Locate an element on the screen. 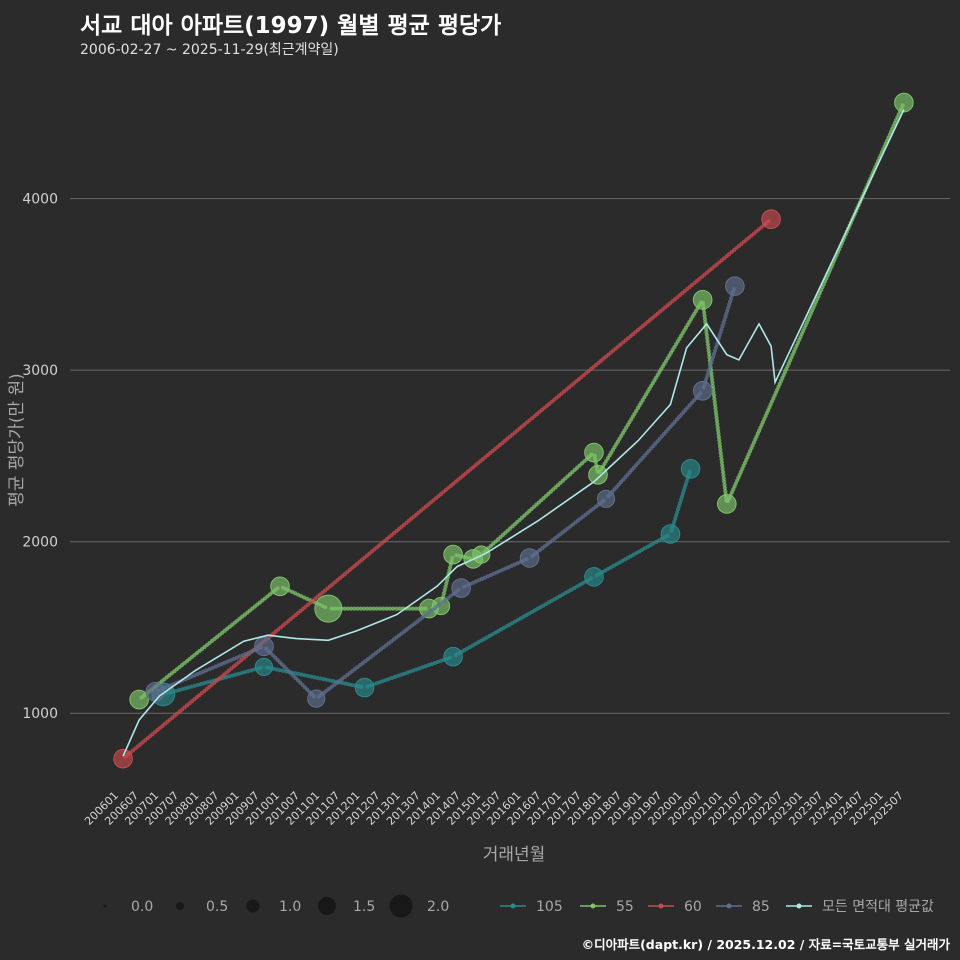 The image size is (960, 960). size-legend-label: 1.5 is located at coordinates (364, 907).